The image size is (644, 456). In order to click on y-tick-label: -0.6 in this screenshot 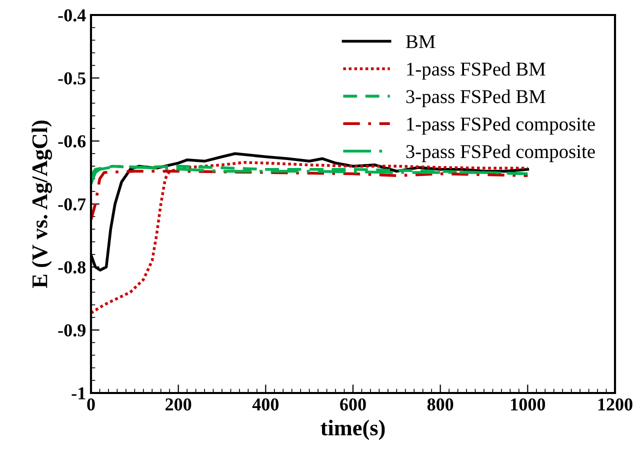, I will do `click(72, 141)`.